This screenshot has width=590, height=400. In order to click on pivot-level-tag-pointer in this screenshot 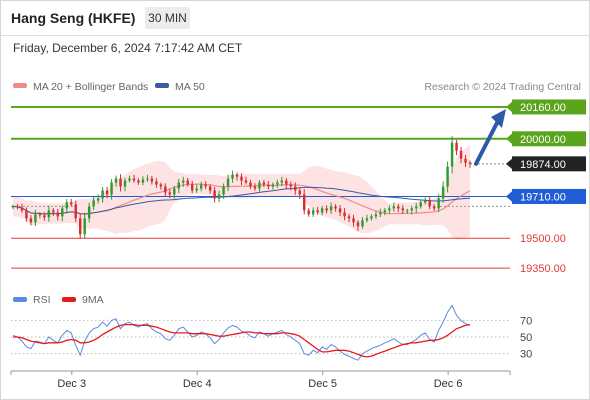, I will do `click(509, 196)`.